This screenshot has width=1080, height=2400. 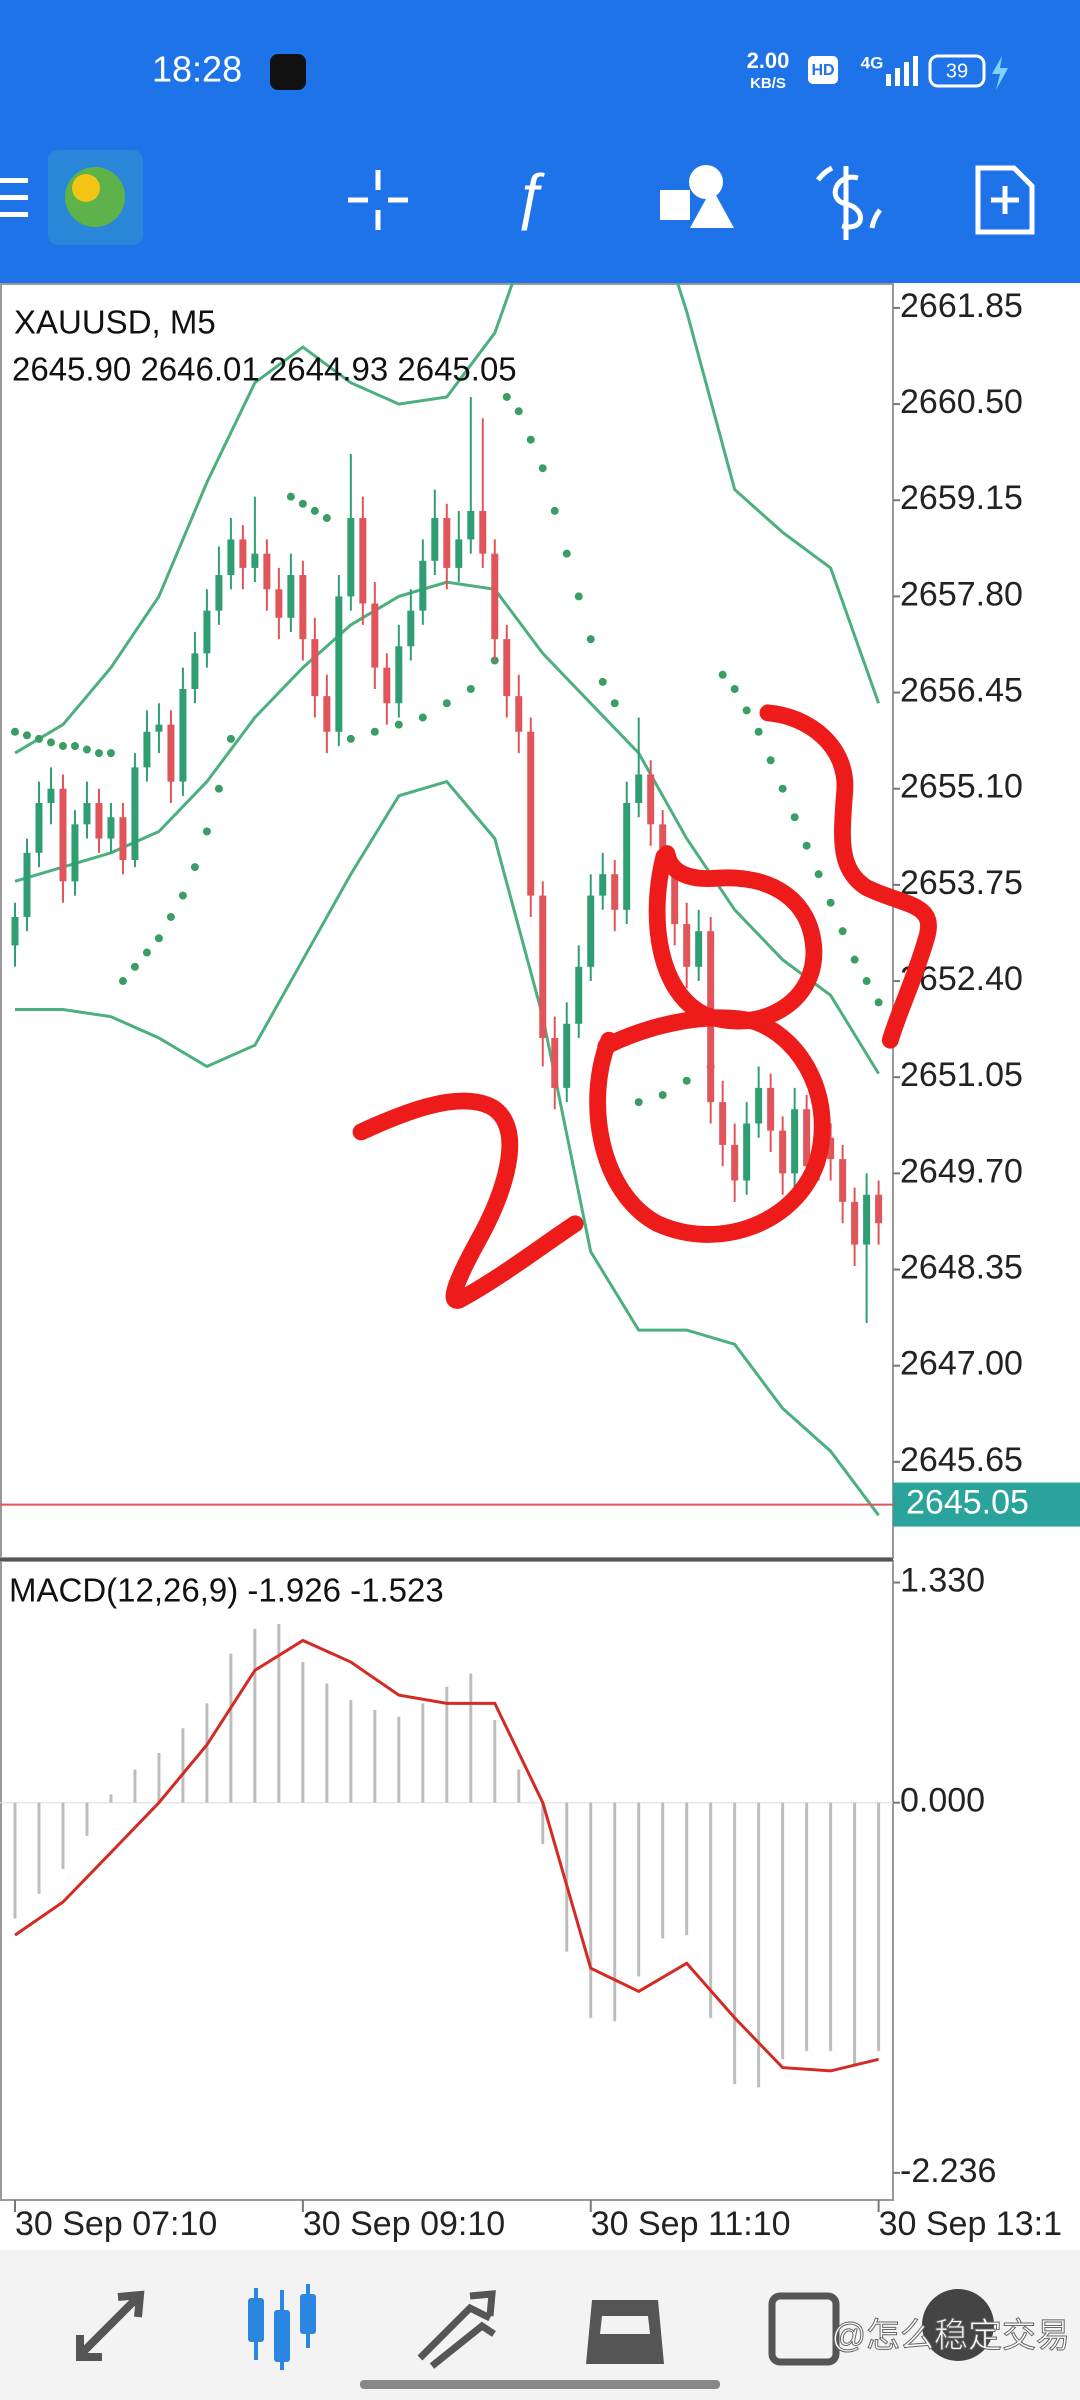 What do you see at coordinates (540, 2325) in the screenshot?
I see `bottom-nav` at bounding box center [540, 2325].